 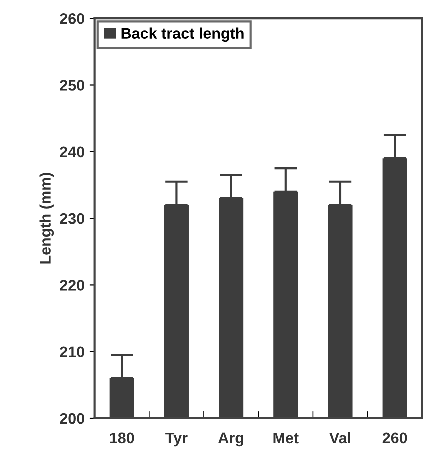 What do you see at coordinates (72, 418) in the screenshot?
I see `y-tick-label: 200` at bounding box center [72, 418].